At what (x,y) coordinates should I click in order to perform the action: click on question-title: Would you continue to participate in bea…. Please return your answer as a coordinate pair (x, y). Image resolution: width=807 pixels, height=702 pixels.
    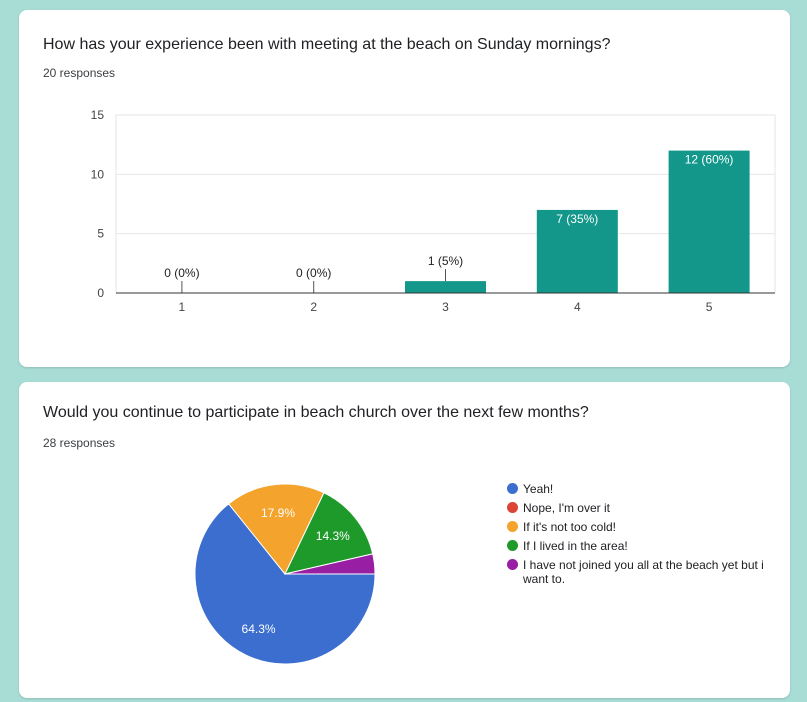
    Looking at the image, I should click on (316, 412).